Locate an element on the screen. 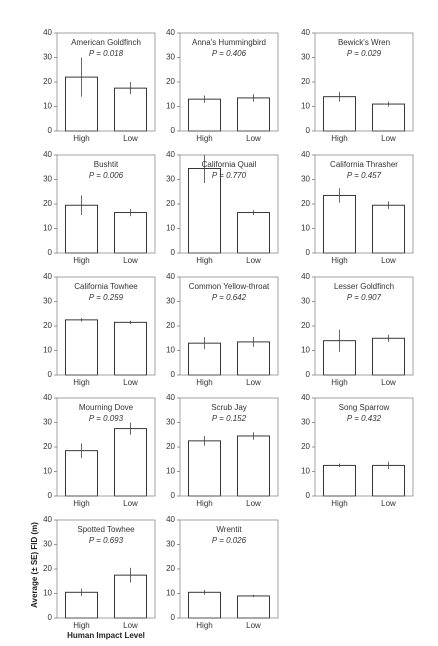 The image size is (438, 646). p-value: P = 0.693 is located at coordinates (106, 540).